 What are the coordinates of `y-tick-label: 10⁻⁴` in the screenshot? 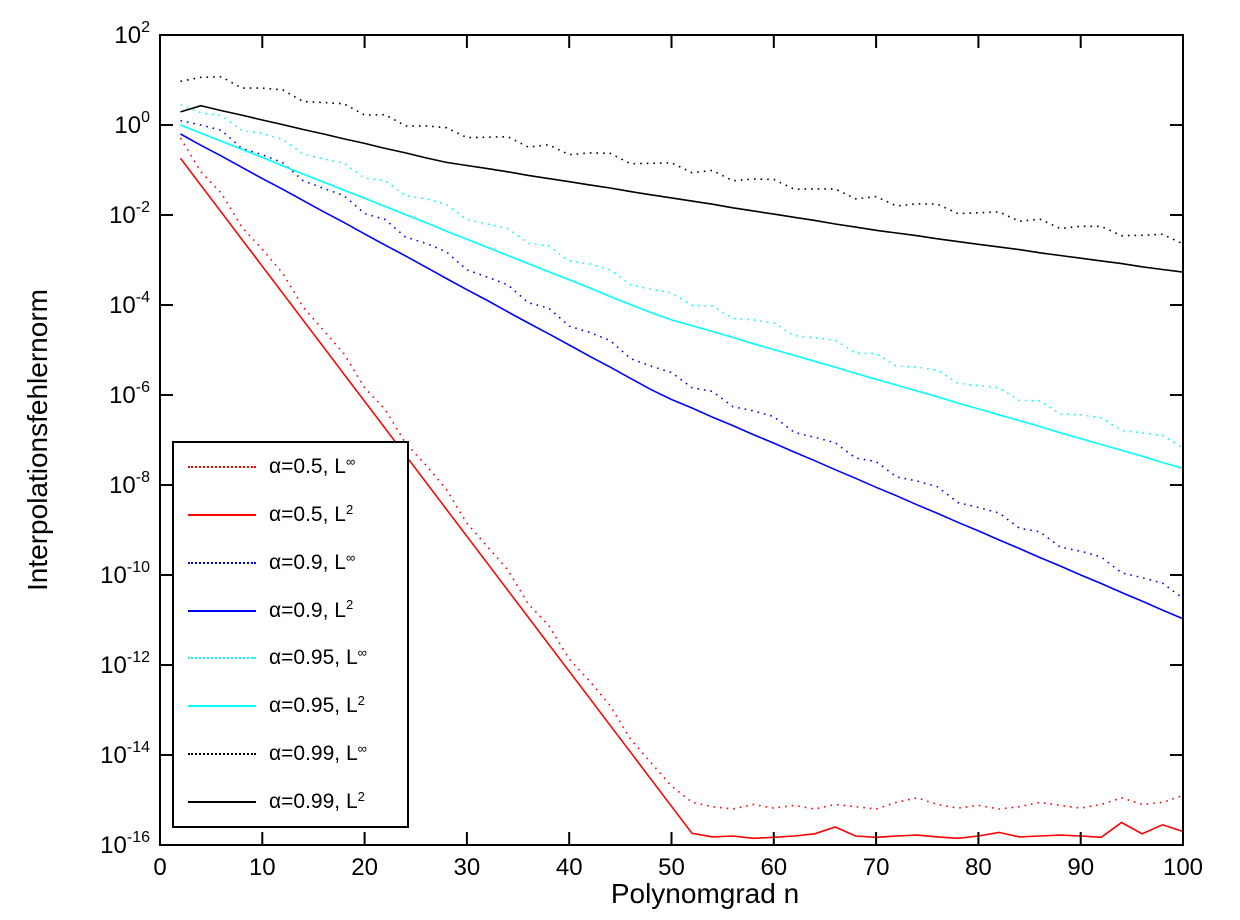 It's located at (129, 304).